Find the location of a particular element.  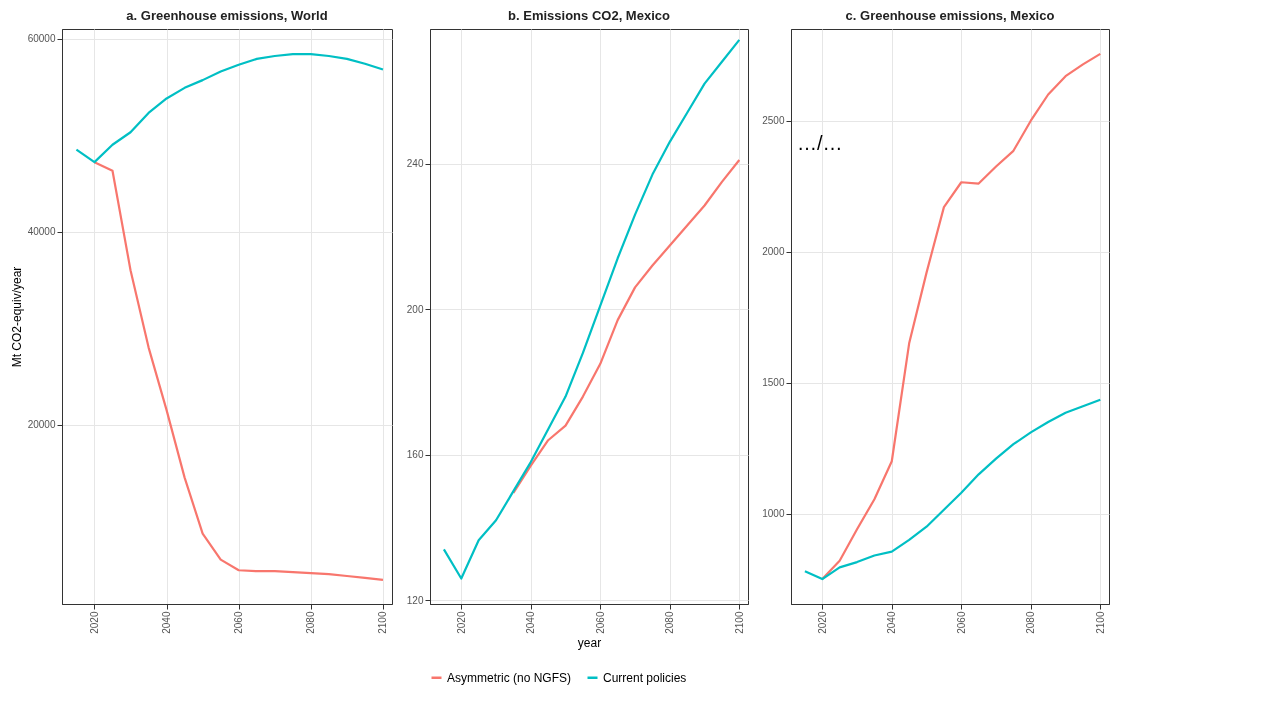

y-tick-label: 200 is located at coordinates (415, 309).